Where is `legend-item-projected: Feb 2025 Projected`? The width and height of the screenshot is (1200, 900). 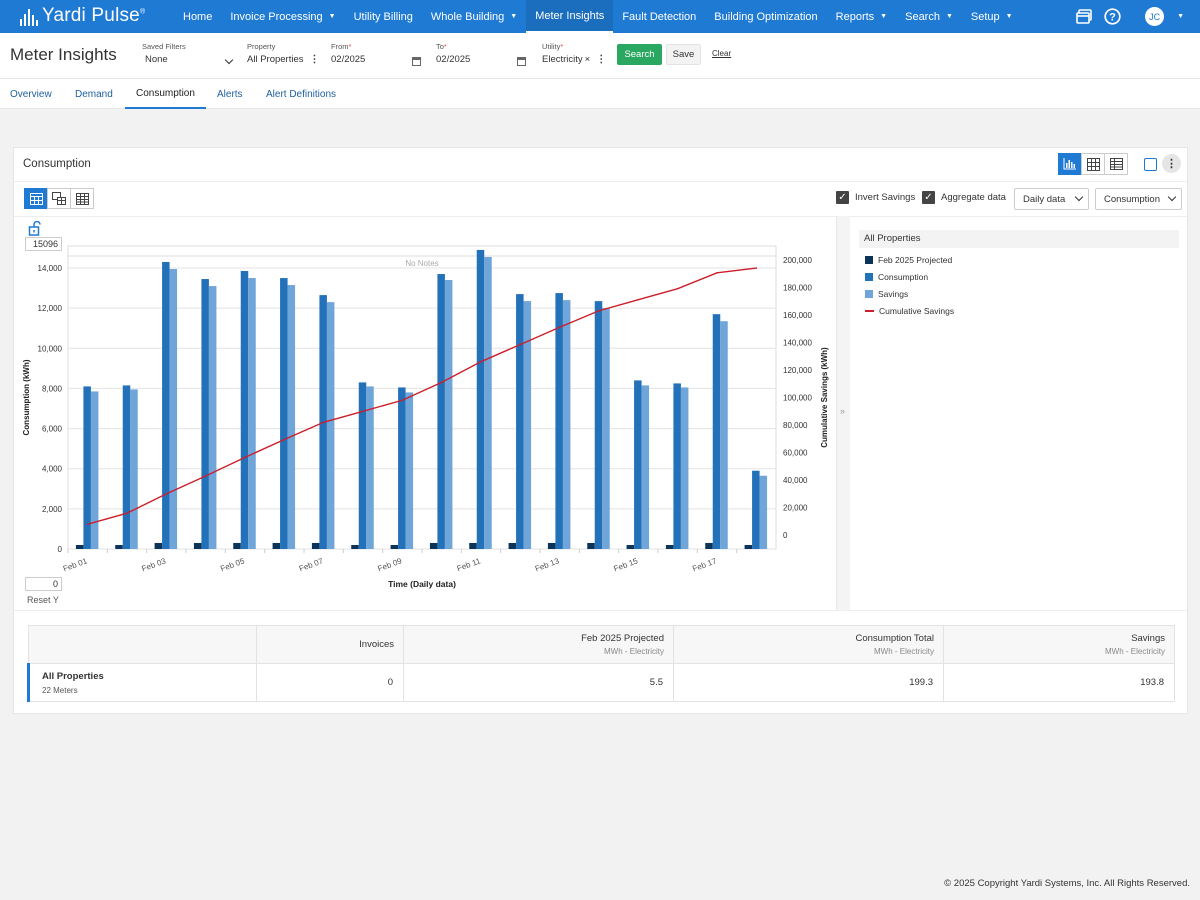 legend-item-projected: Feb 2025 Projected is located at coordinates (1019, 259).